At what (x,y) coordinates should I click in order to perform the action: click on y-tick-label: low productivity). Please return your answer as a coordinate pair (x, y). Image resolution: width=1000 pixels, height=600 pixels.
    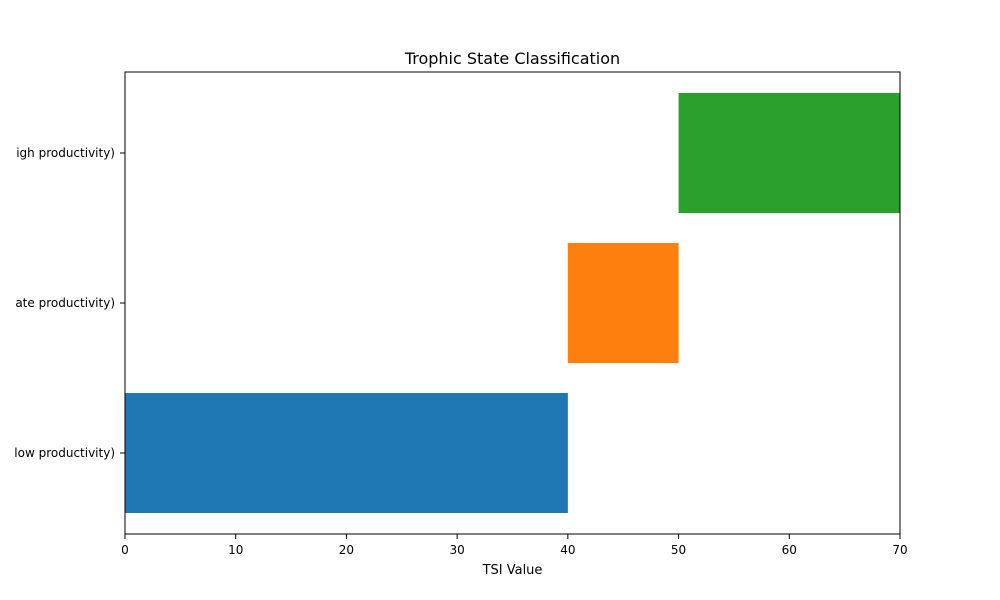
    Looking at the image, I should click on (64, 453).